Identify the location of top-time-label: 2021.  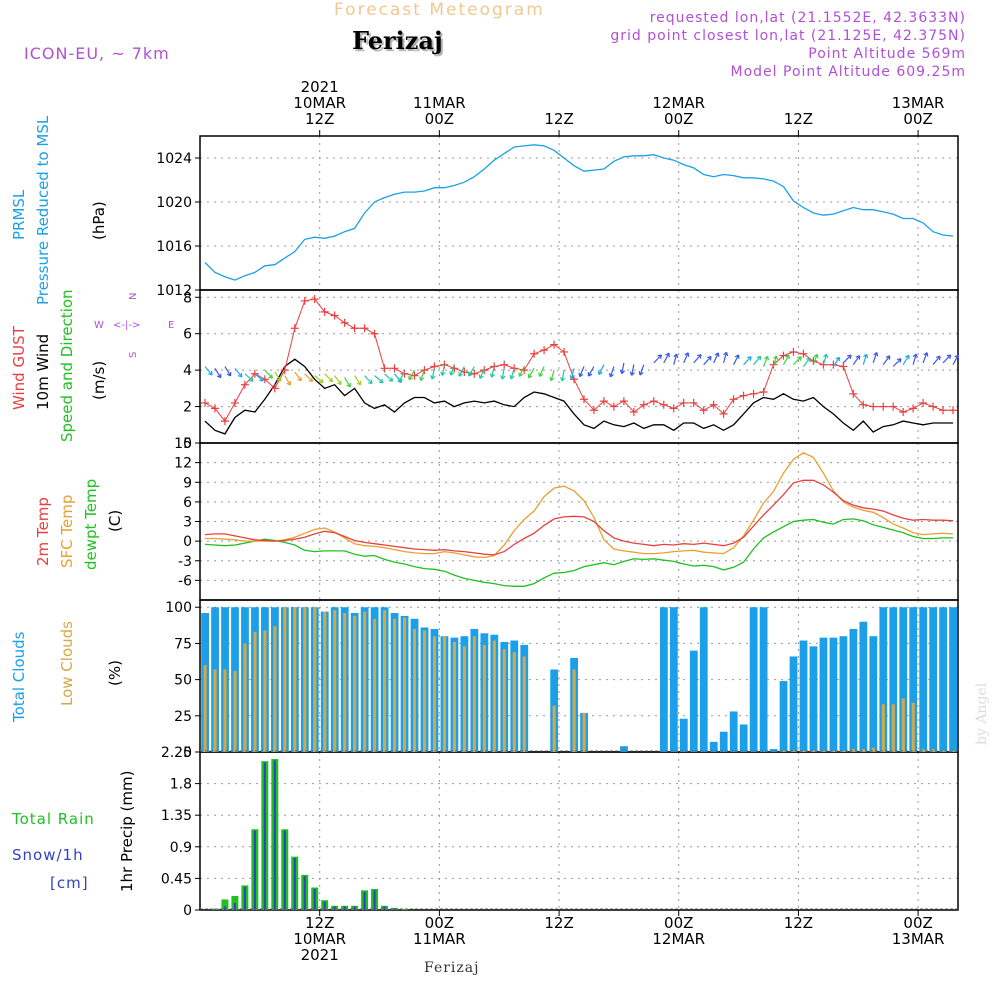
(320, 87).